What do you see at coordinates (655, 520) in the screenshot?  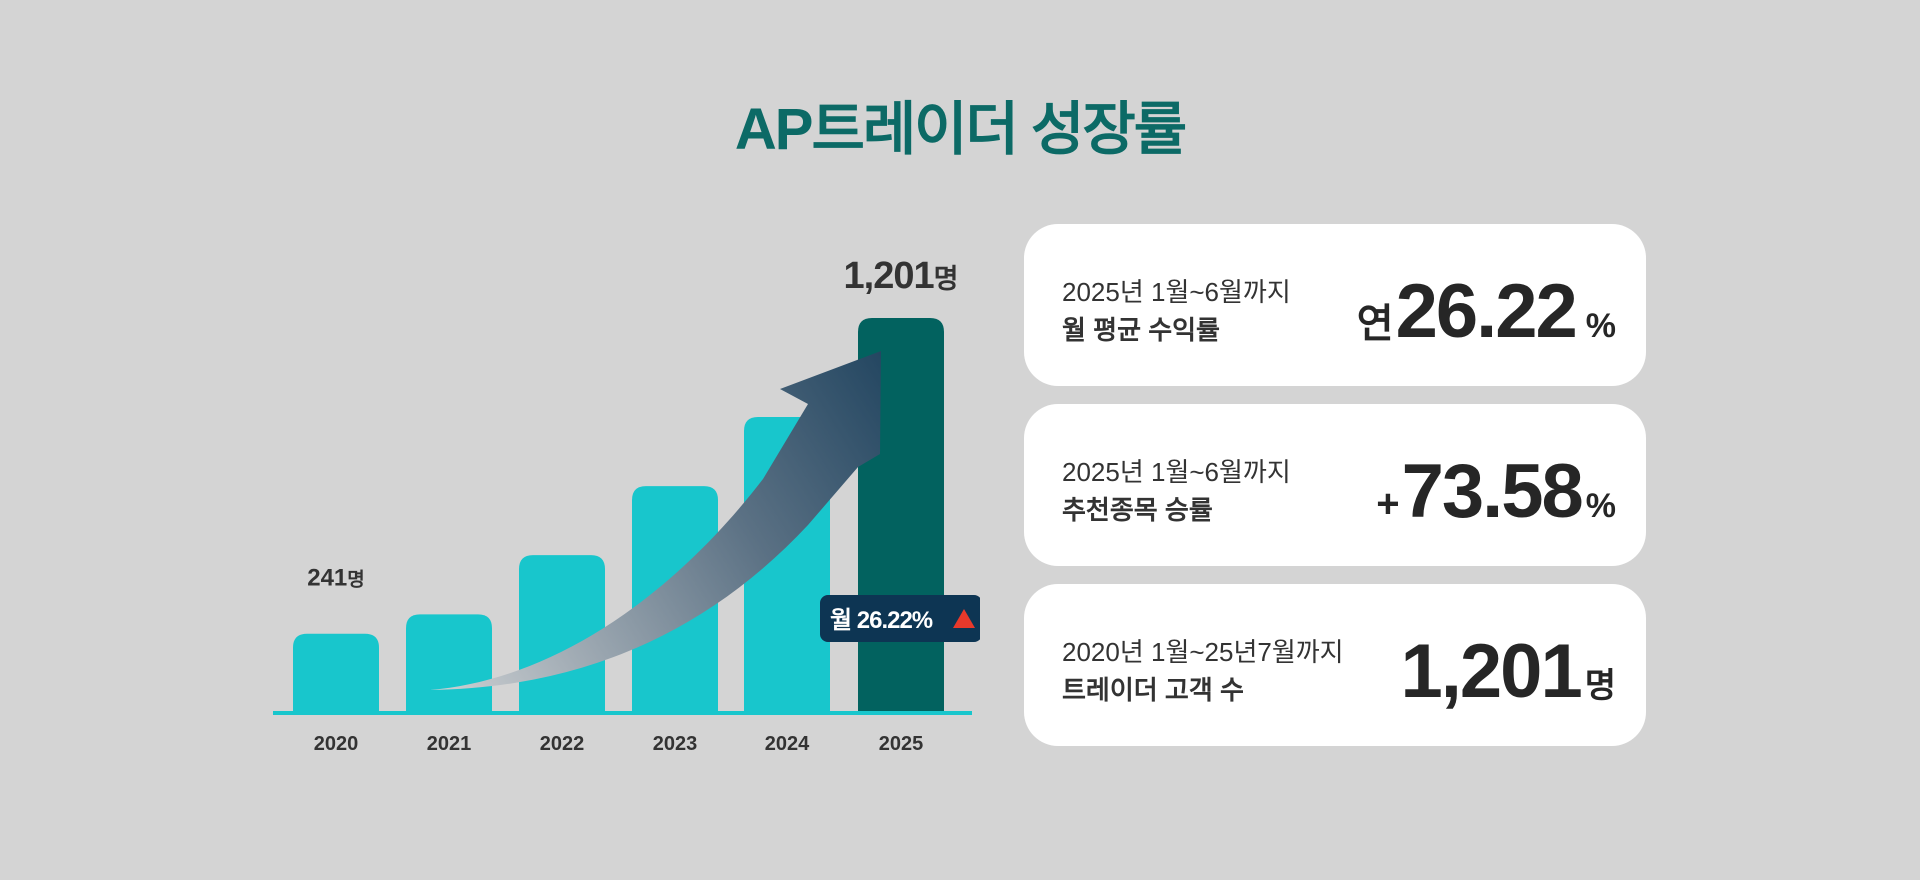 I see `growth-arrow` at bounding box center [655, 520].